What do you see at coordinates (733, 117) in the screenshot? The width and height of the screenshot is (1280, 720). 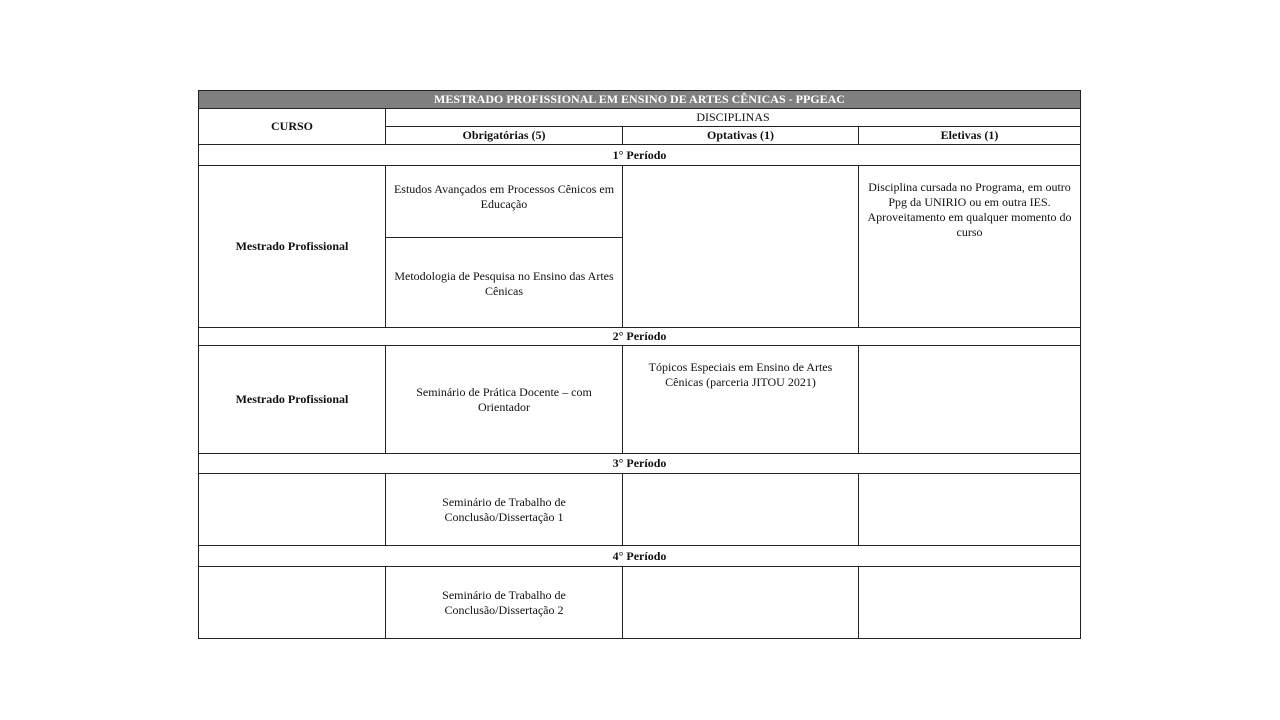 I see `header-disciplinas: DISCIPLINAS` at bounding box center [733, 117].